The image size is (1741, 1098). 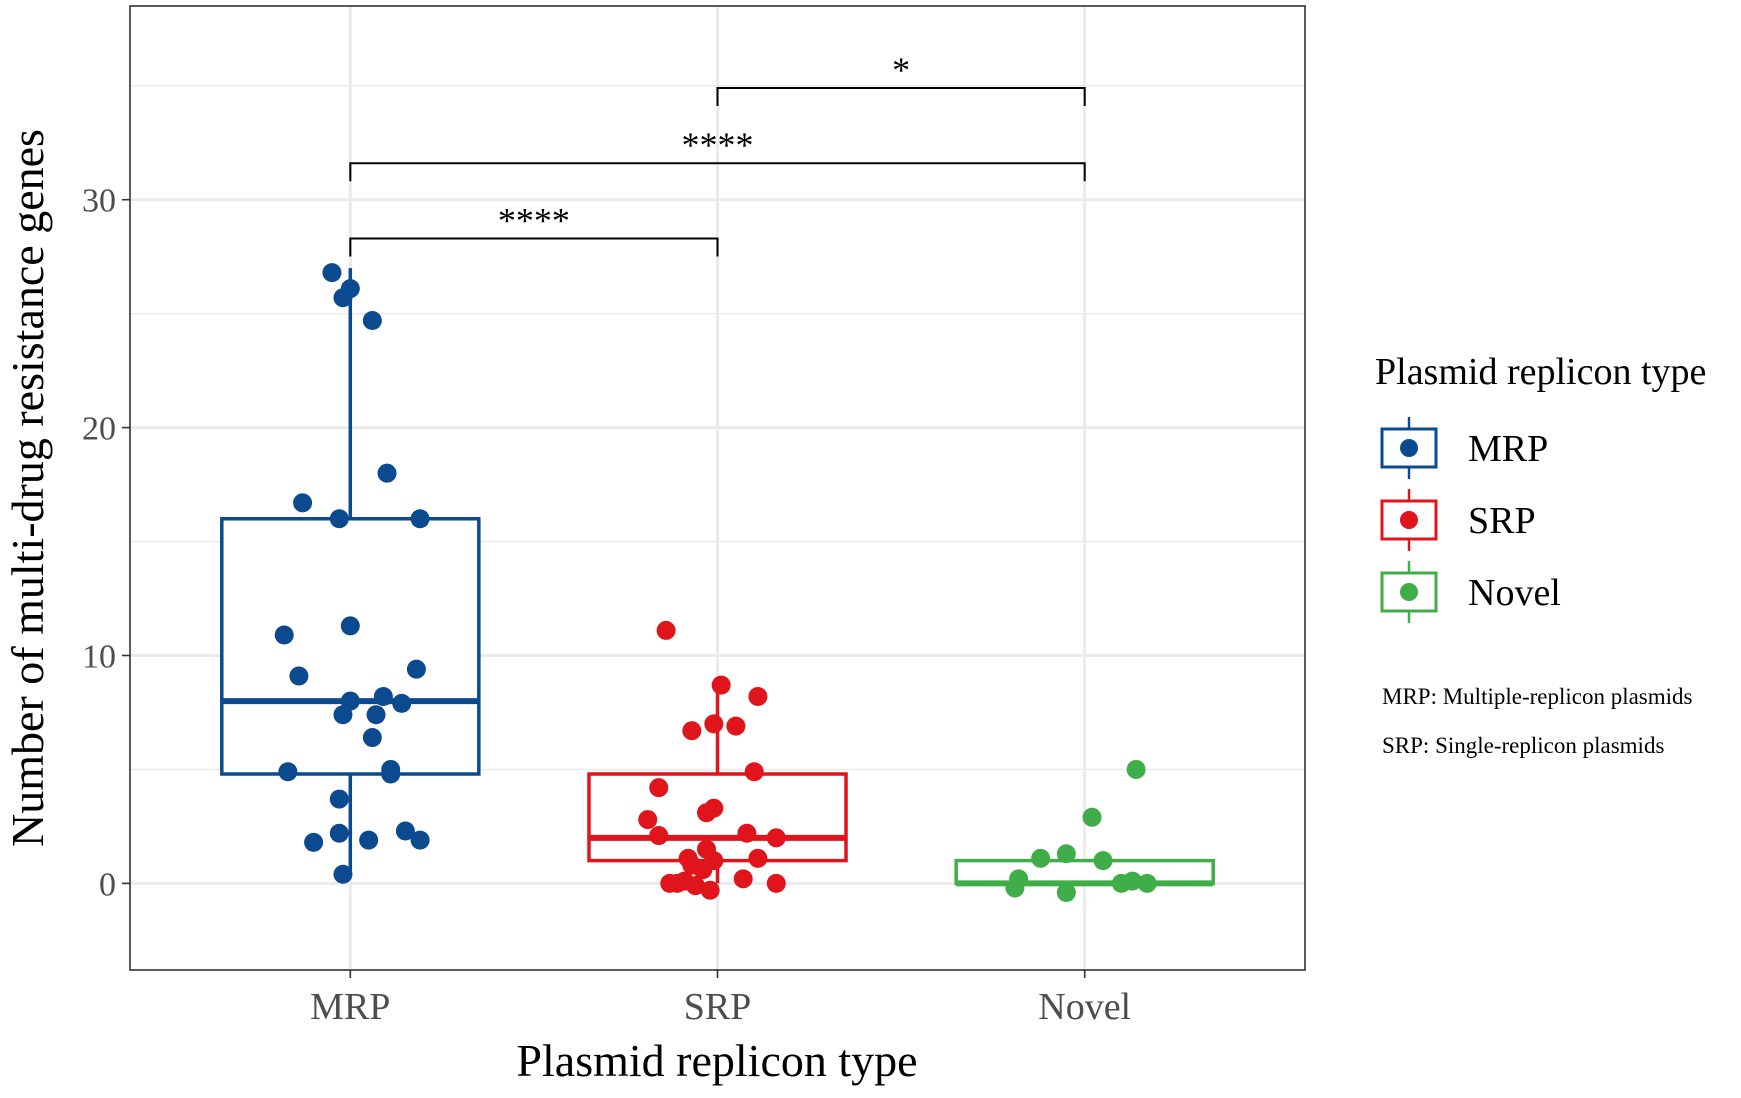 I want to click on box-srp, so click(x=717, y=817).